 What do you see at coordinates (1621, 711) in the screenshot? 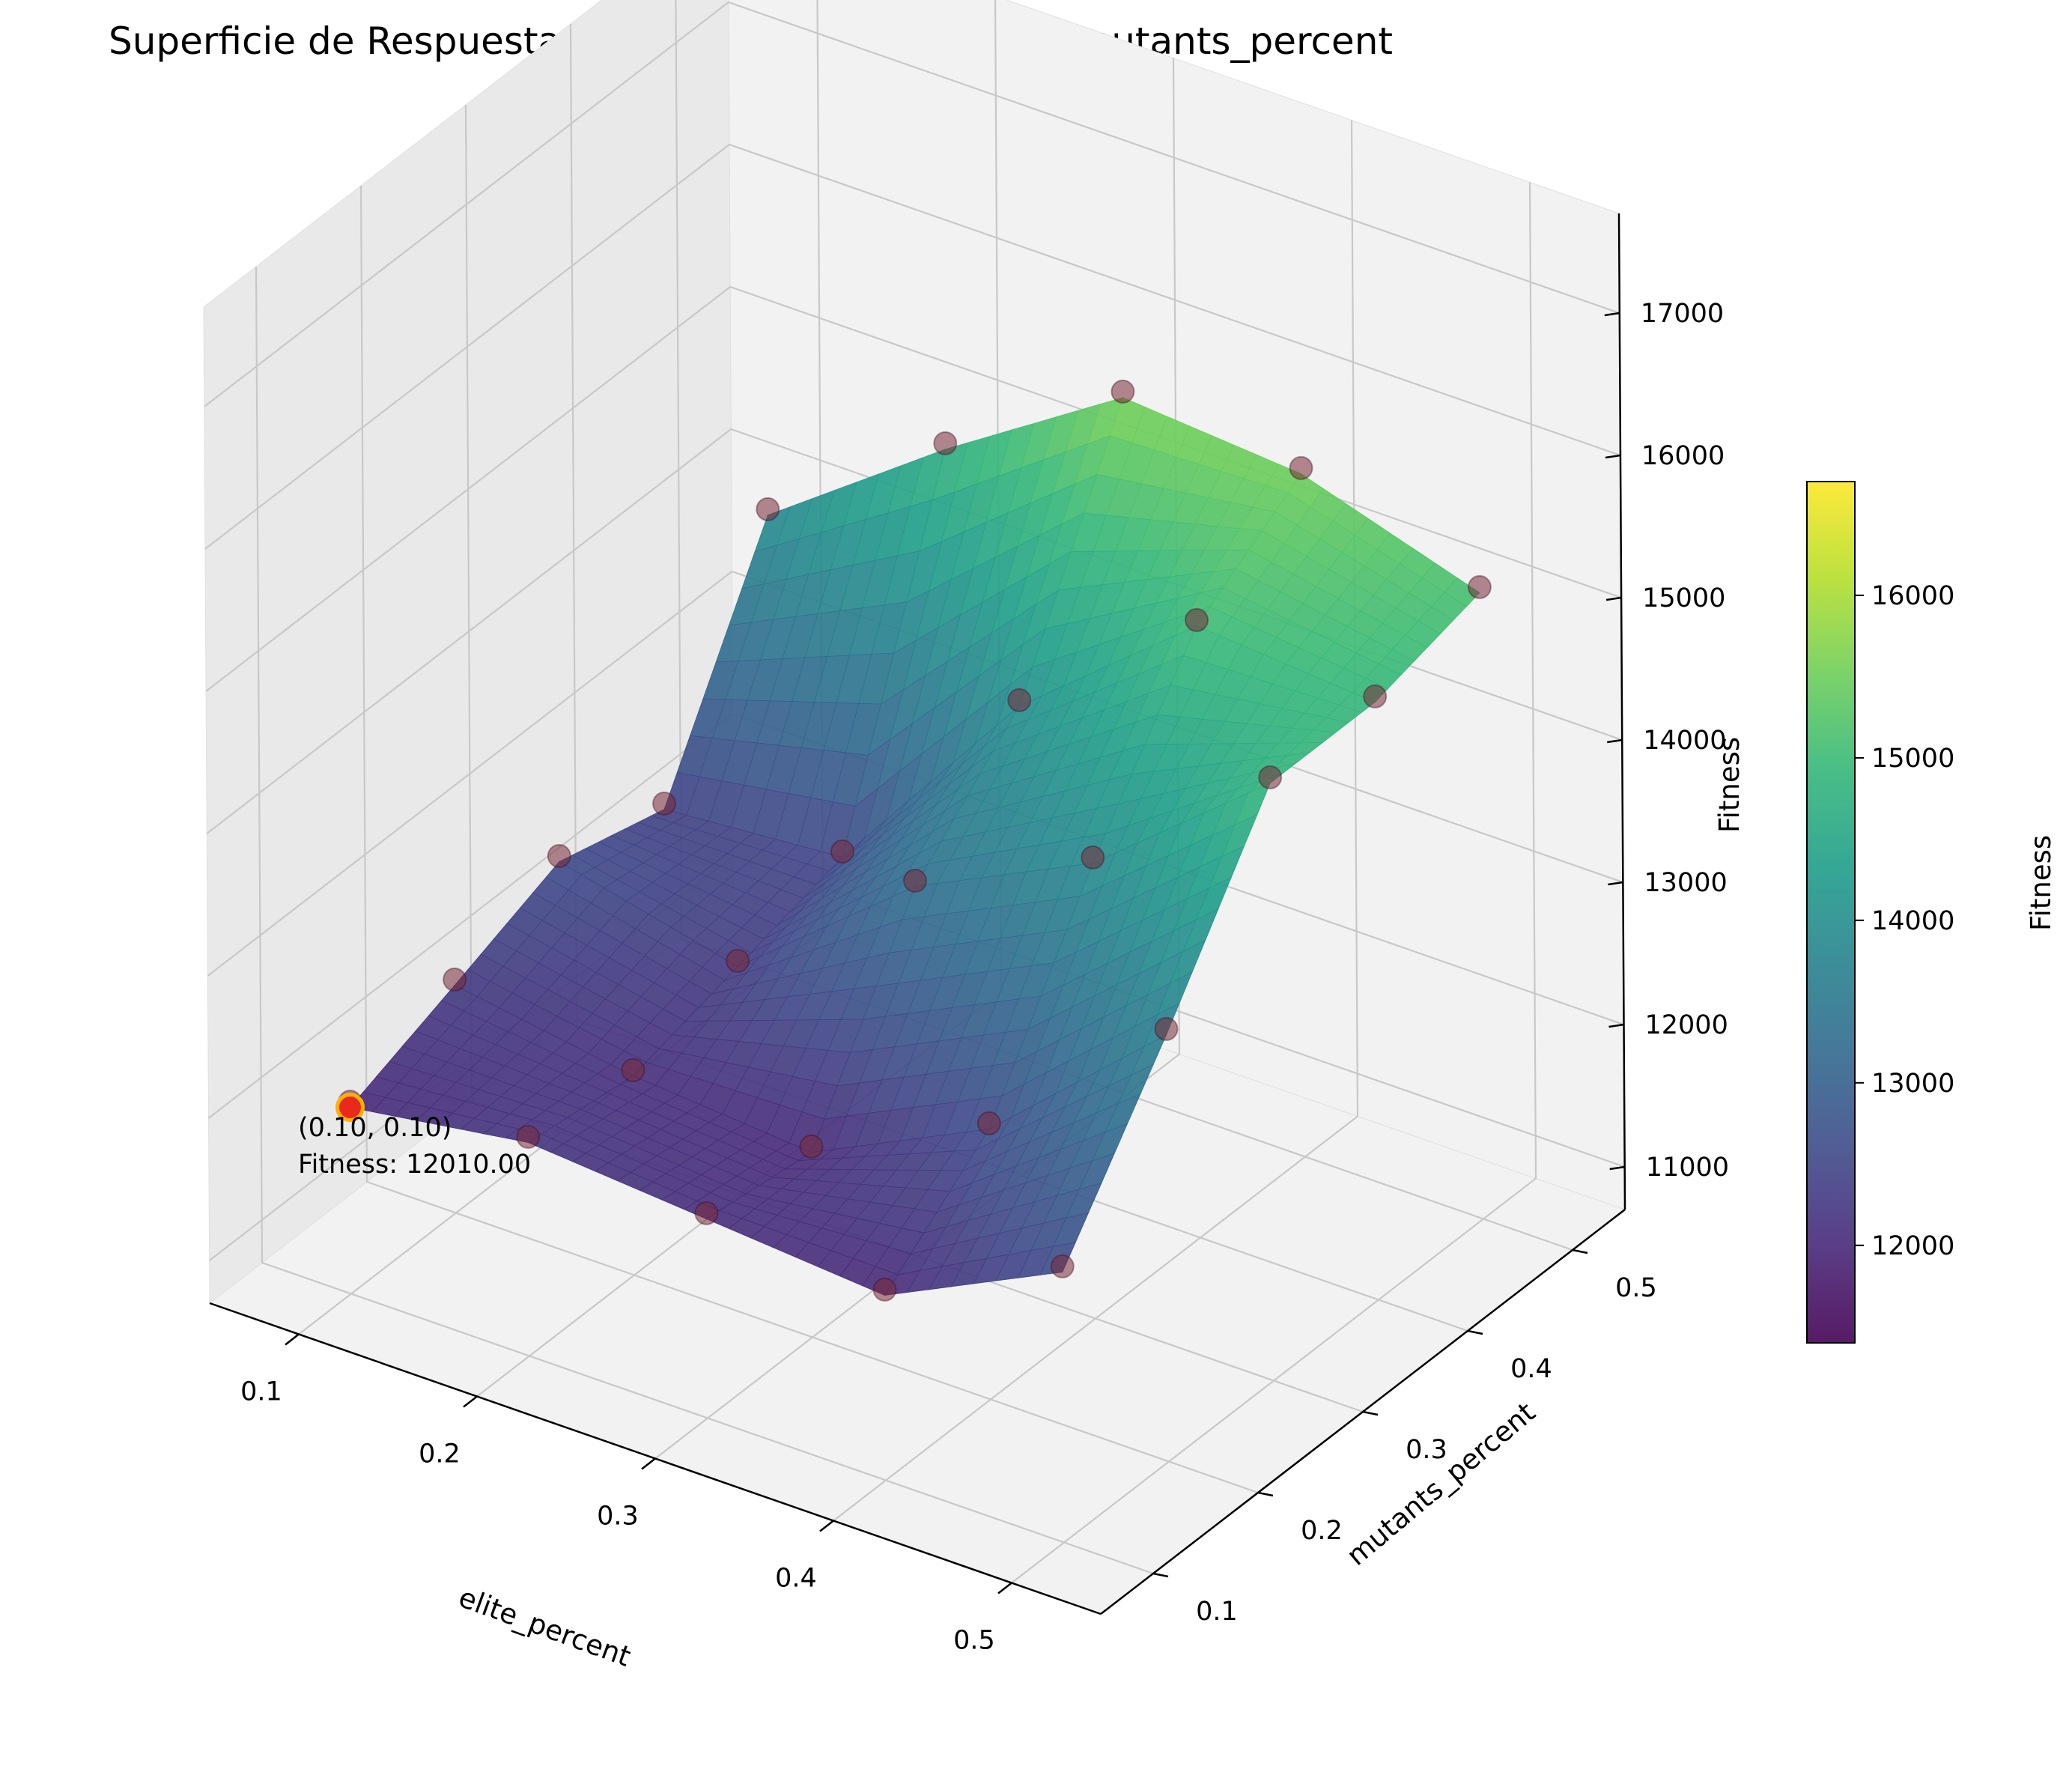
I see `z-axis-line` at bounding box center [1621, 711].